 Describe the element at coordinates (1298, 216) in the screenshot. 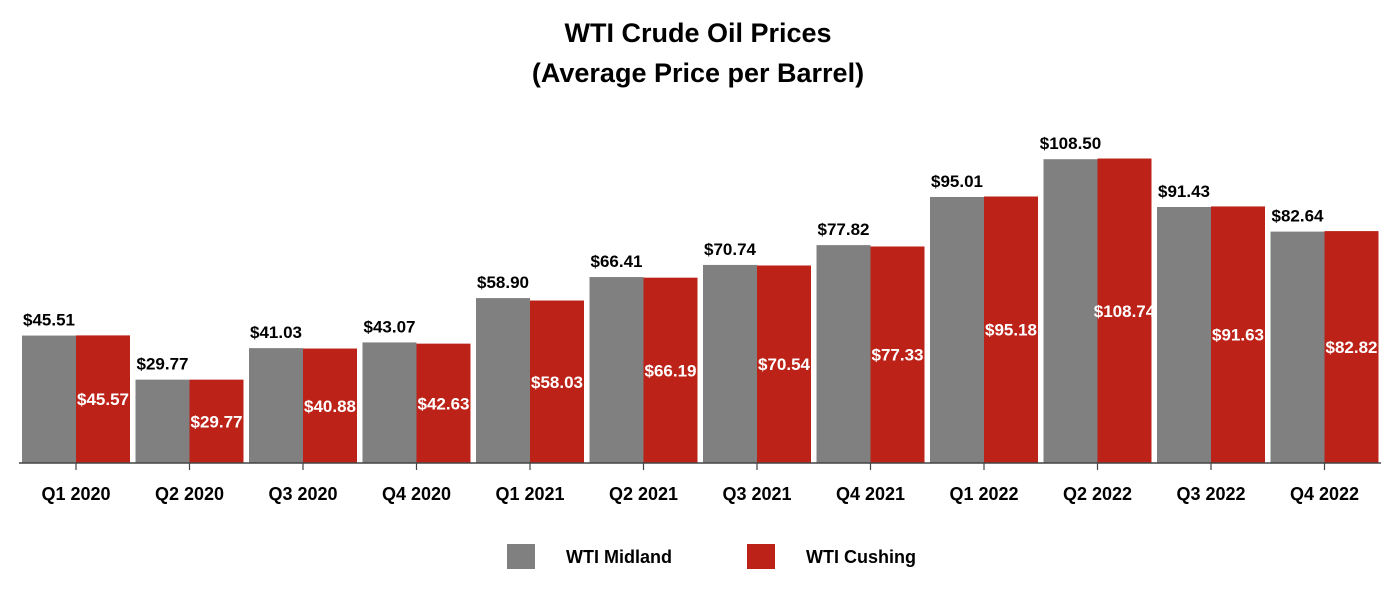

I see `value-label-midland-12: $82.64` at that location.